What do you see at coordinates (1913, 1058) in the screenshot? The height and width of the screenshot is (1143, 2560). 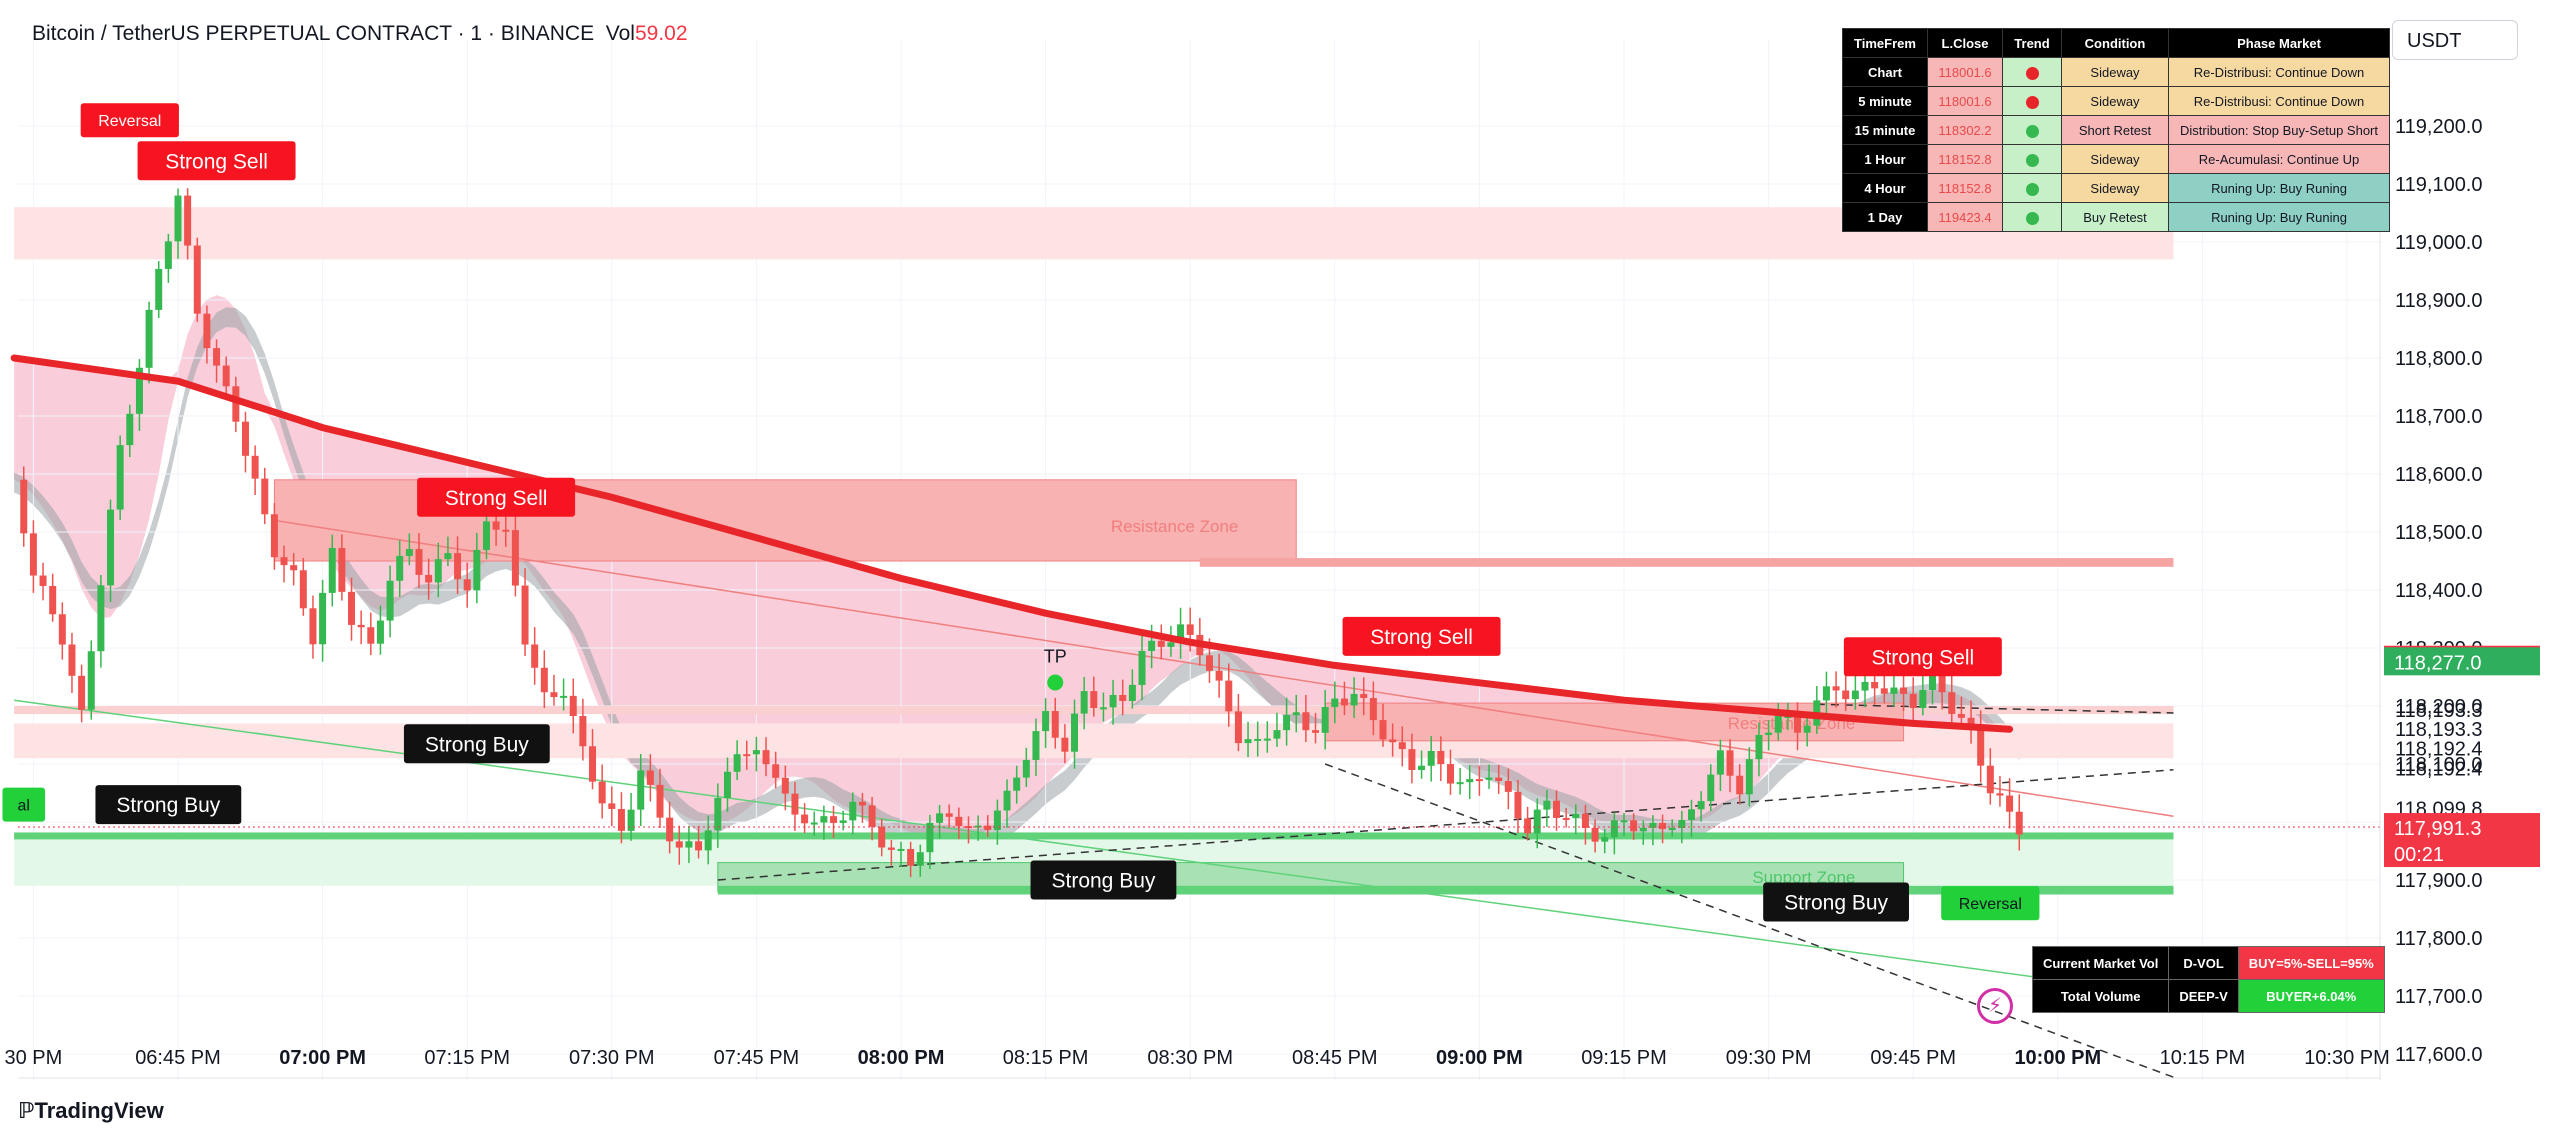 I see `time-tick: 09:45 PM` at bounding box center [1913, 1058].